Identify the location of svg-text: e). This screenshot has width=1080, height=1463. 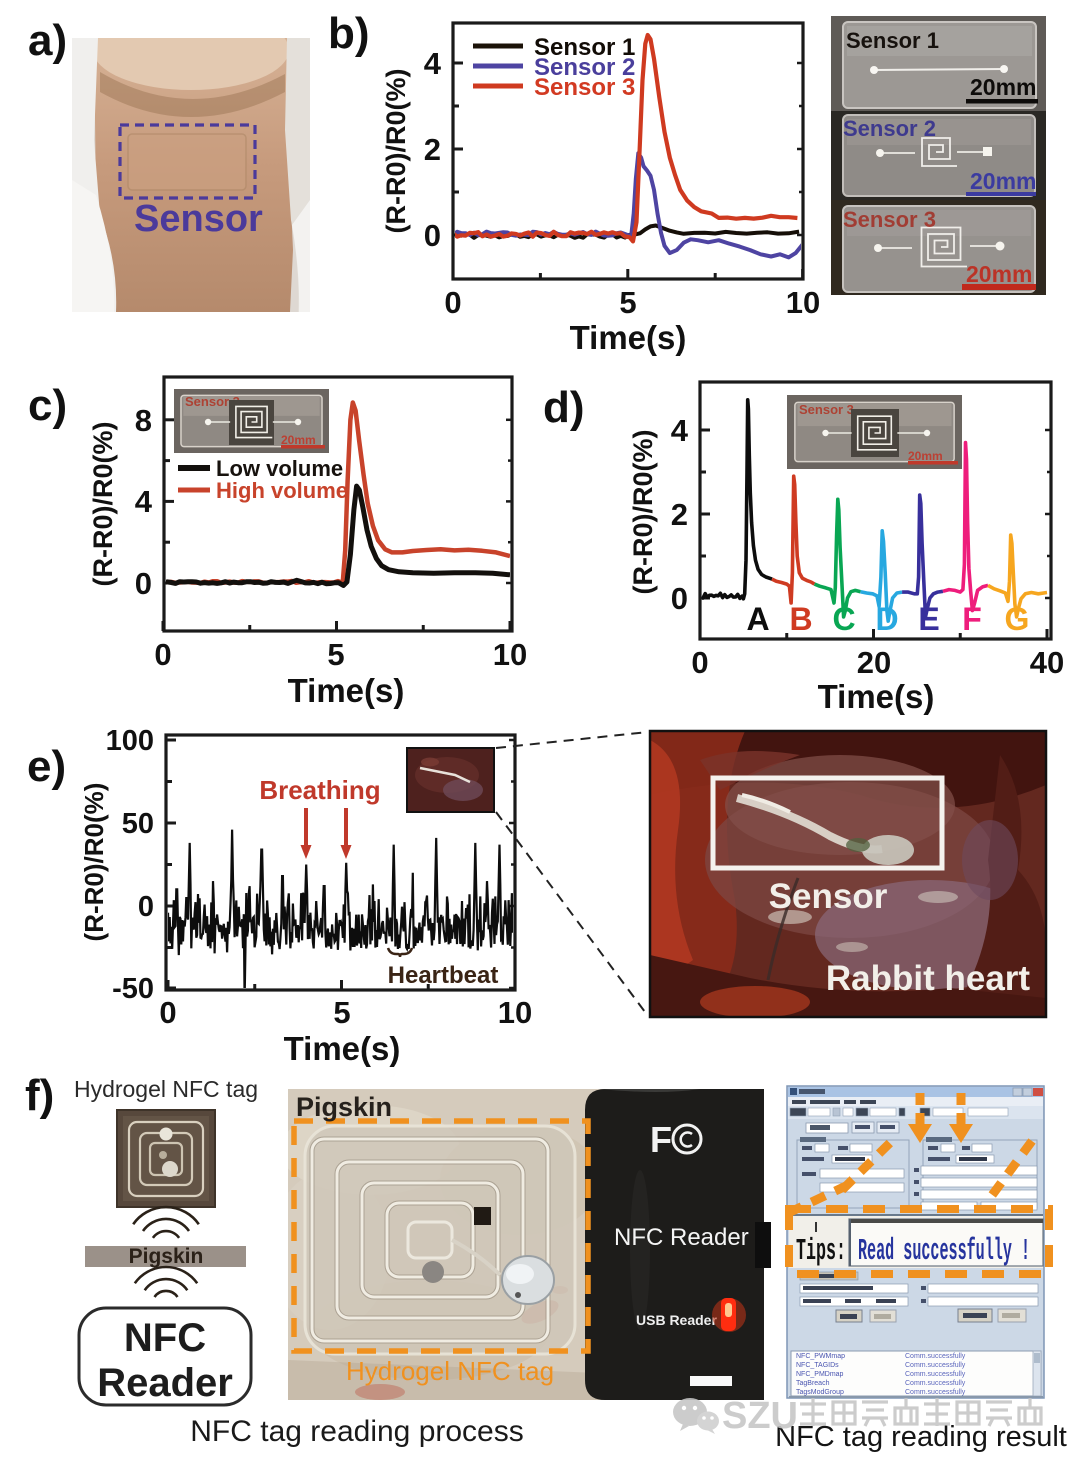
(46, 766).